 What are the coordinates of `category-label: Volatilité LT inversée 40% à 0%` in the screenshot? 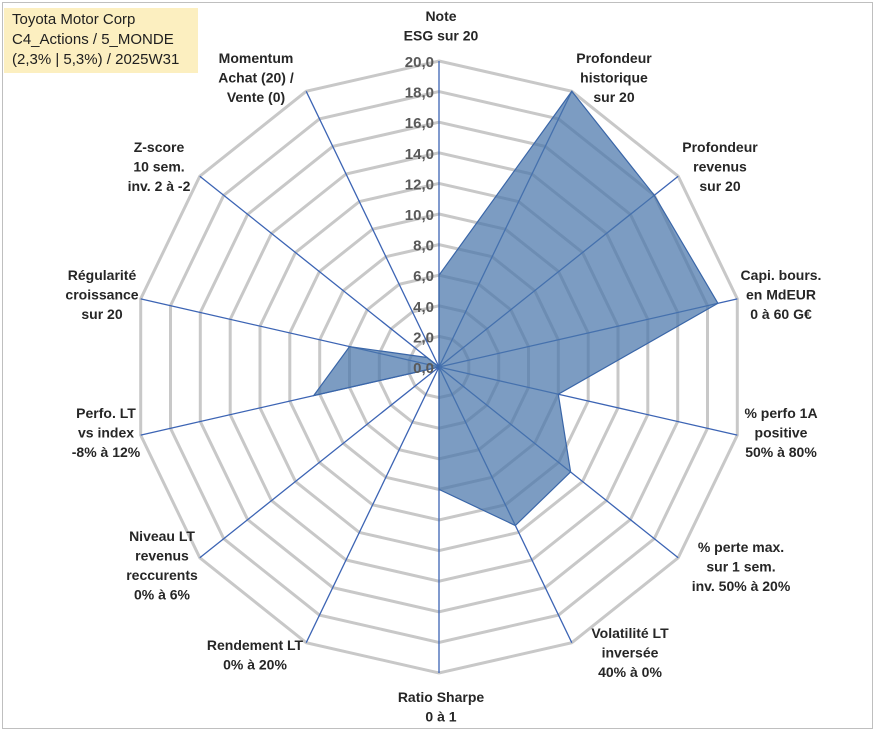 It's located at (630, 652).